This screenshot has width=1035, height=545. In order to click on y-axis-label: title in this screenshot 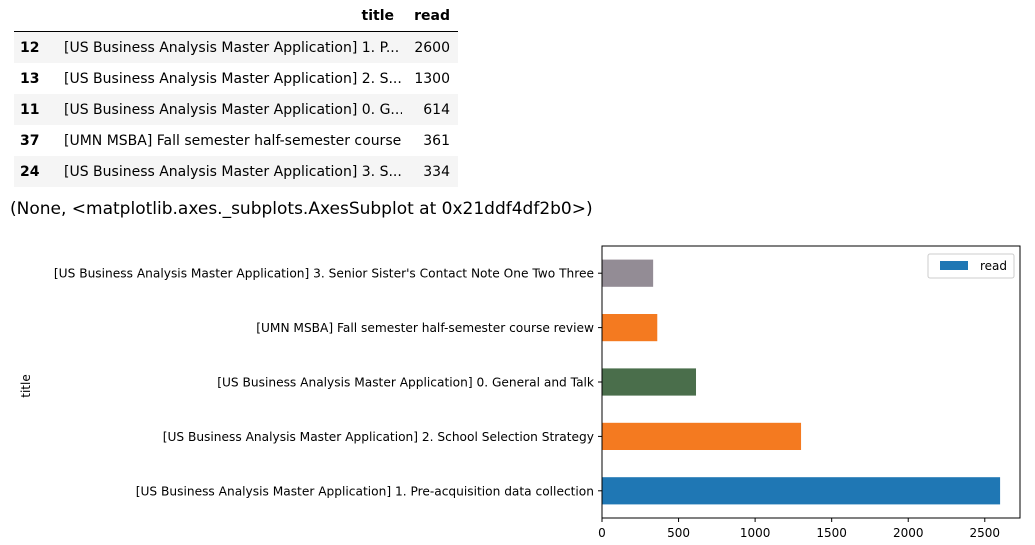, I will do `click(26, 385)`.